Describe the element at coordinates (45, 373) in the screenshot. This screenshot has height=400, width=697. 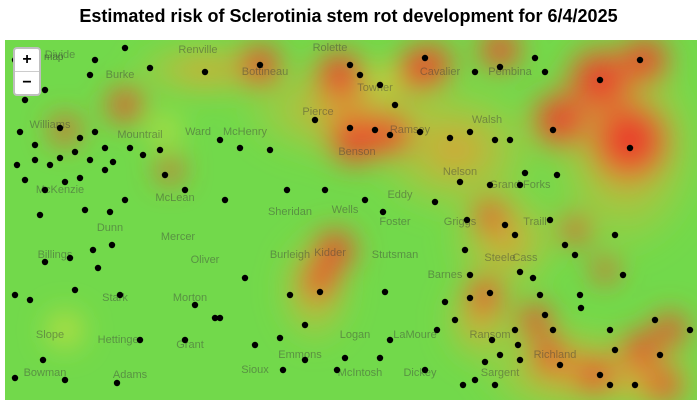
I see `county-label: Bowman` at that location.